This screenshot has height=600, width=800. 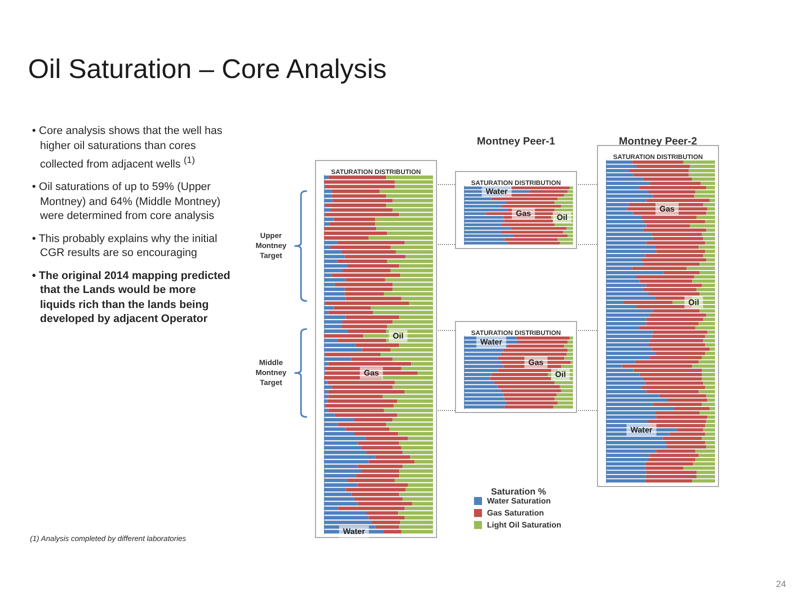 I want to click on text: 24, so click(x=781, y=584).